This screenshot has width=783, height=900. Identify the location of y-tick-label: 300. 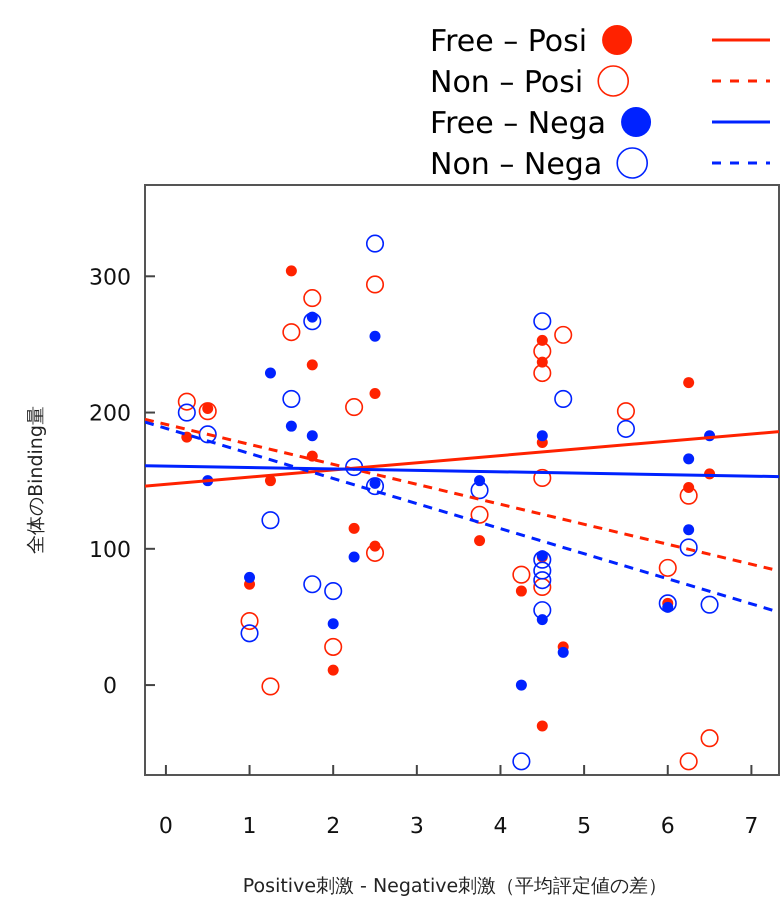
(110, 277).